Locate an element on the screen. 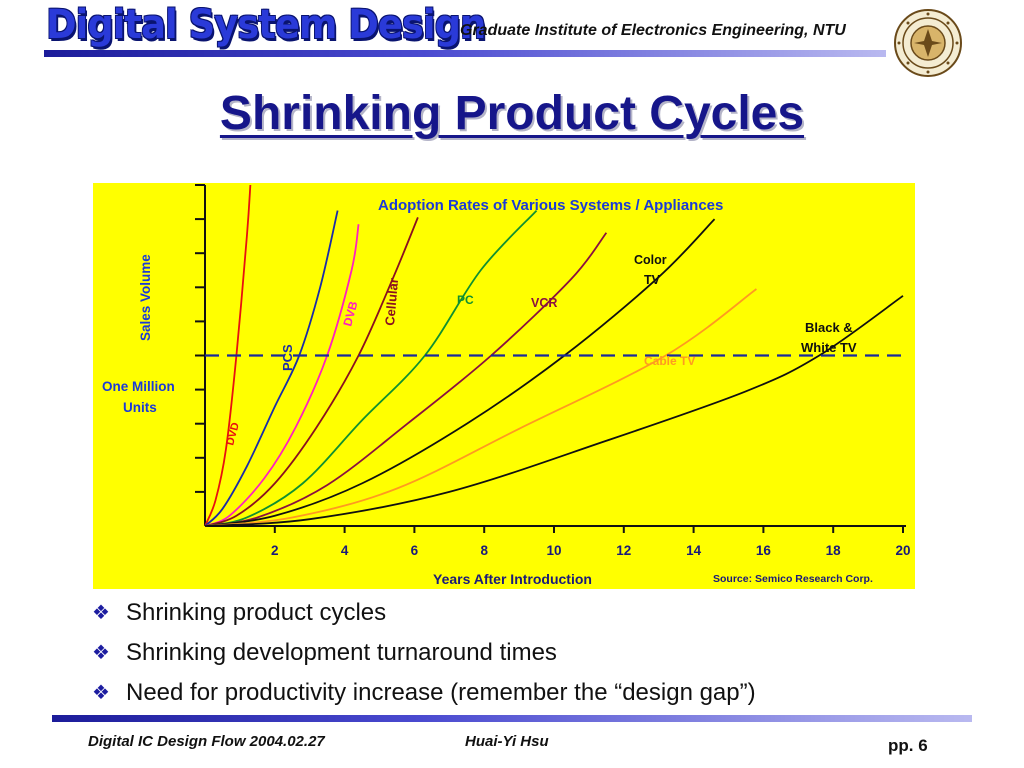 Image resolution: width=1024 pixels, height=768 pixels. x-tick-label: 2 is located at coordinates (275, 550).